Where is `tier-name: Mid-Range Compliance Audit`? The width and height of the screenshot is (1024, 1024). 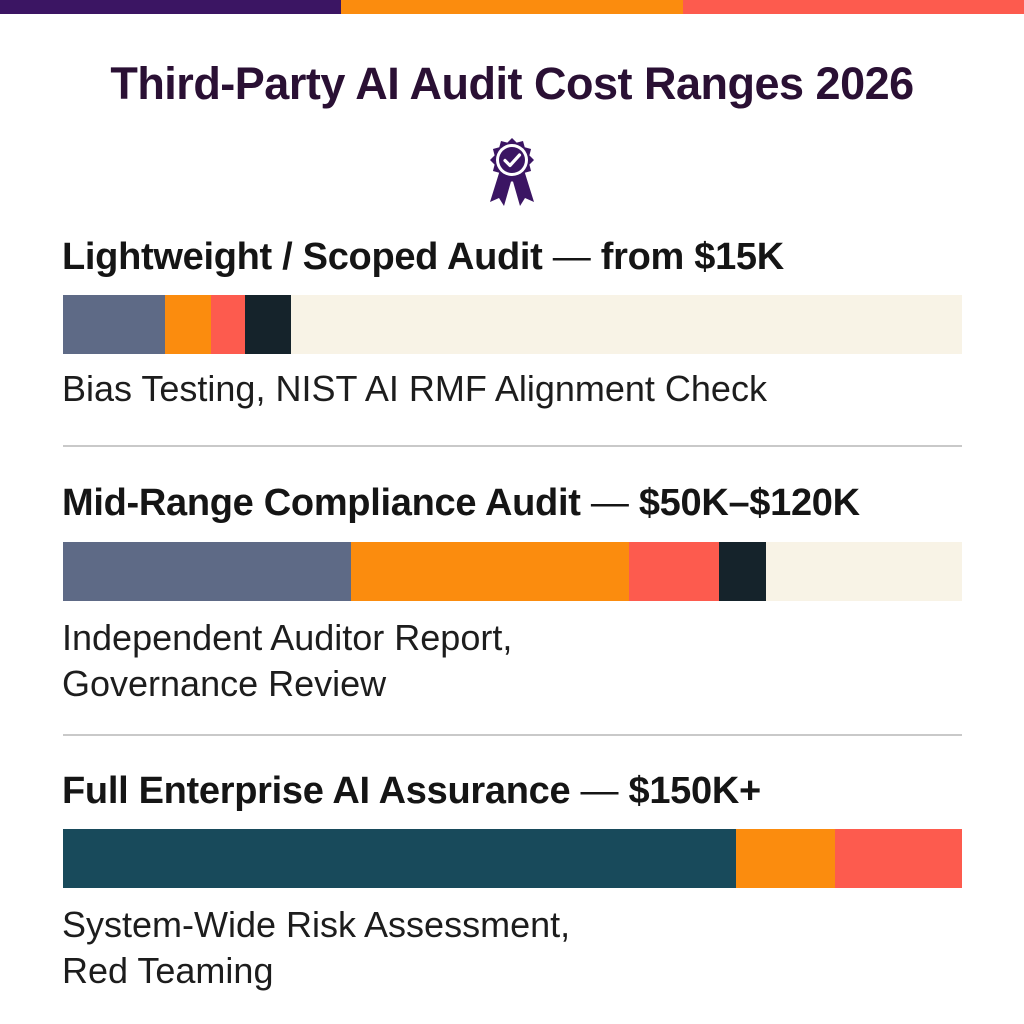
tier-name: Mid-Range Compliance Audit is located at coordinates (321, 503).